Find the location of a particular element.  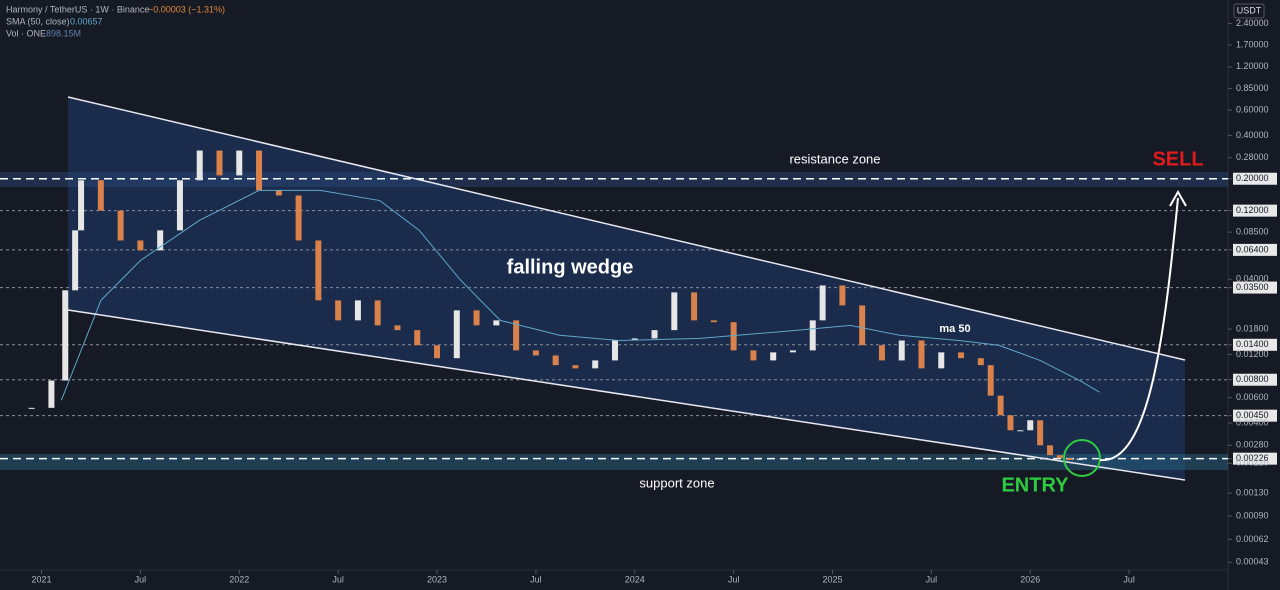

y-tick-label: 0.28000 is located at coordinates (1252, 157).